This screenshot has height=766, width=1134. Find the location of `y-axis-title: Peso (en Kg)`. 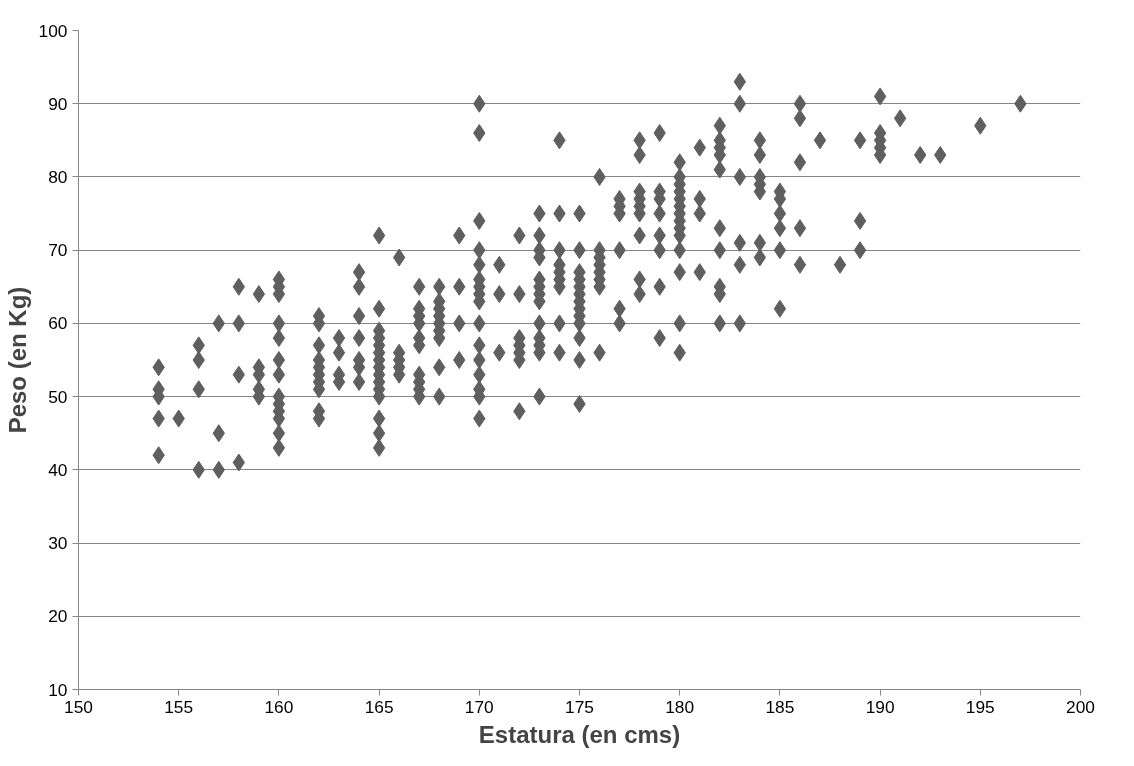

y-axis-title: Peso (en Kg) is located at coordinates (17, 360).